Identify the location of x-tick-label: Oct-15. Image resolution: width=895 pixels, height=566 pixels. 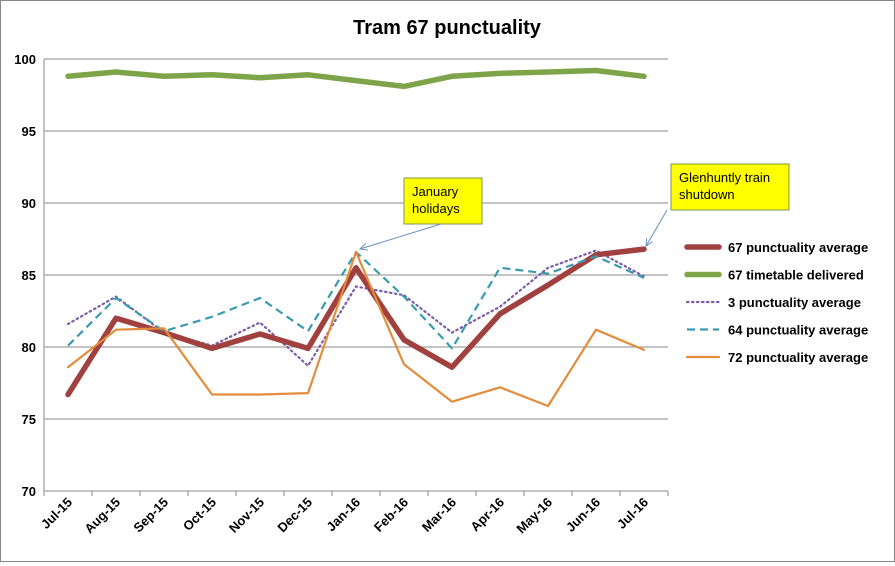
(199, 514).